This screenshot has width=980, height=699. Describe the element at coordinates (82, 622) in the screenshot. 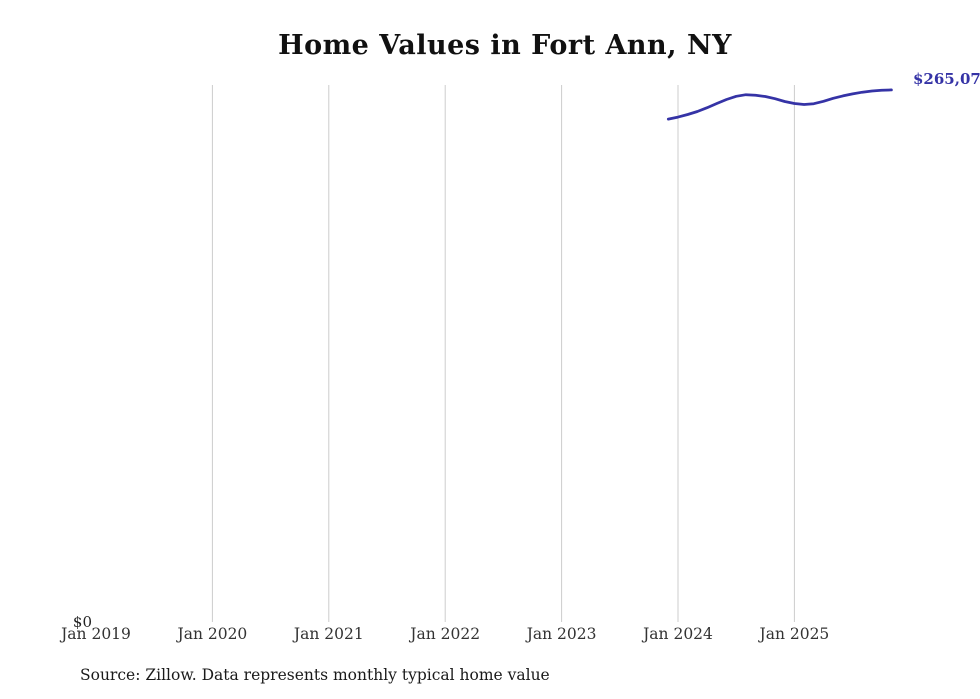

I see `y-axis-zero-label: $0` at that location.